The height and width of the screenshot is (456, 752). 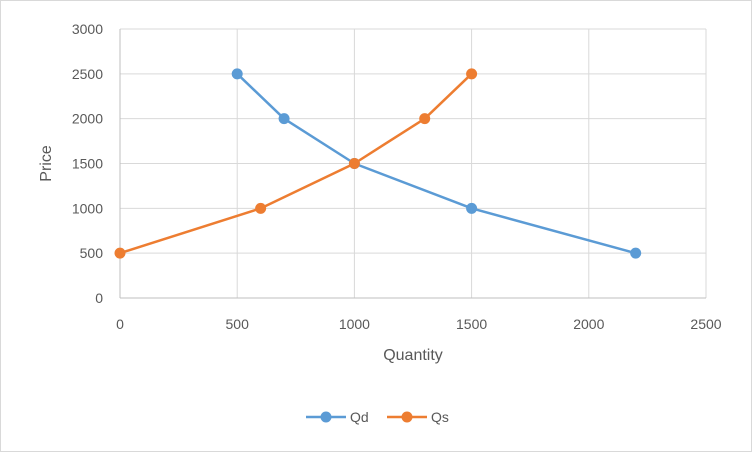 I want to click on x-tick-label: 2000, so click(x=588, y=324).